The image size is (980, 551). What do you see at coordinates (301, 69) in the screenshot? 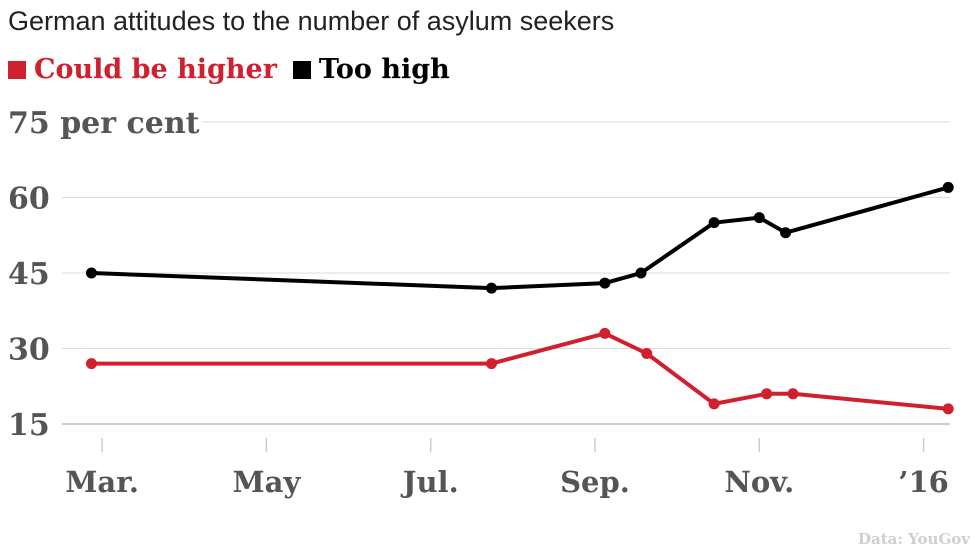
I see `legend-swatch-too-high` at bounding box center [301, 69].